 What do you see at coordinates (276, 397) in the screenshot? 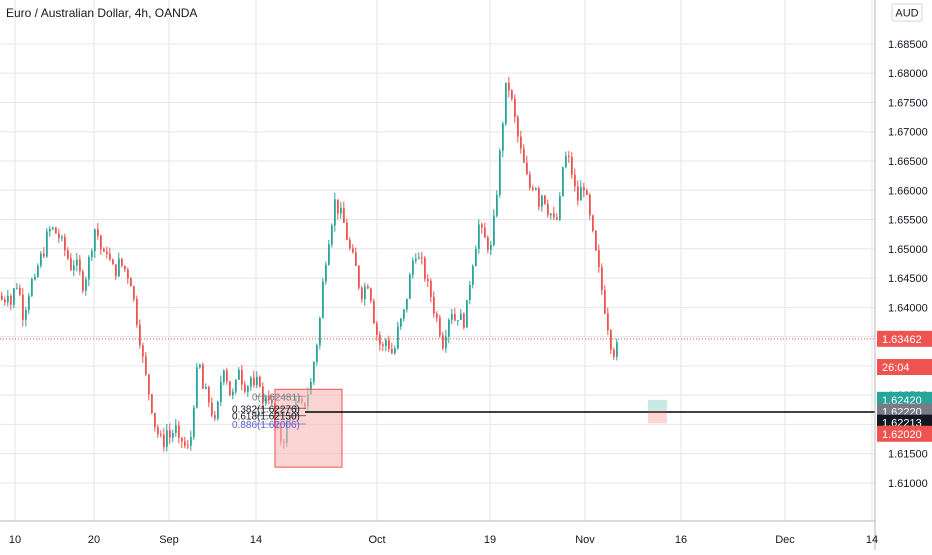
I see `fib-level-label: 0(1.62481)` at bounding box center [276, 397].